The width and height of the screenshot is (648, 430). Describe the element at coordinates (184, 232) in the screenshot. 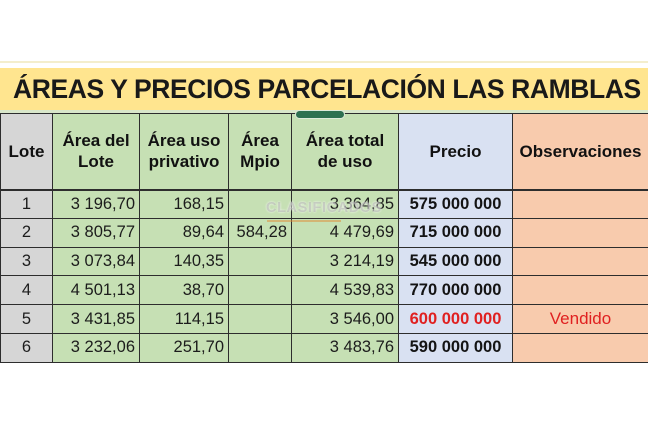

I see `cell-area-privativo: 89,64` at that location.